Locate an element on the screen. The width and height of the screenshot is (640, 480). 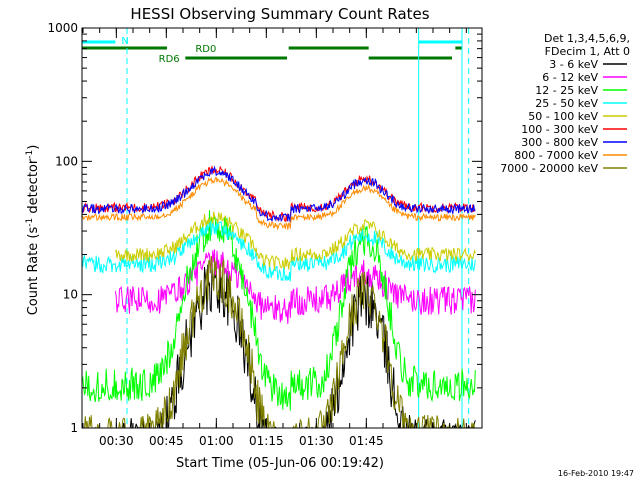
x-tick-label: 01:00 is located at coordinates (216, 441).